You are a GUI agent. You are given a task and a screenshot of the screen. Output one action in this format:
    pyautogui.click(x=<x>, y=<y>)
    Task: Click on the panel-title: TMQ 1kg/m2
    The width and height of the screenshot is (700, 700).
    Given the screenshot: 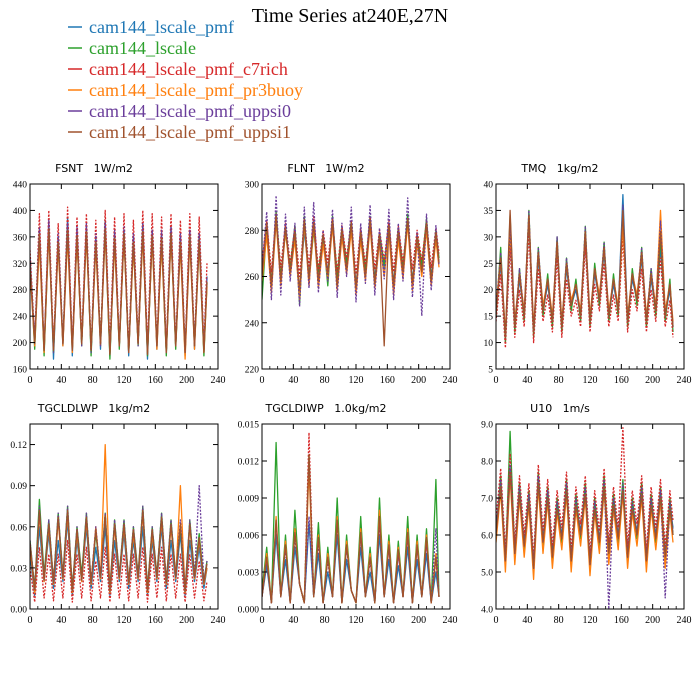 What is the action you would take?
    pyautogui.click(x=559, y=168)
    